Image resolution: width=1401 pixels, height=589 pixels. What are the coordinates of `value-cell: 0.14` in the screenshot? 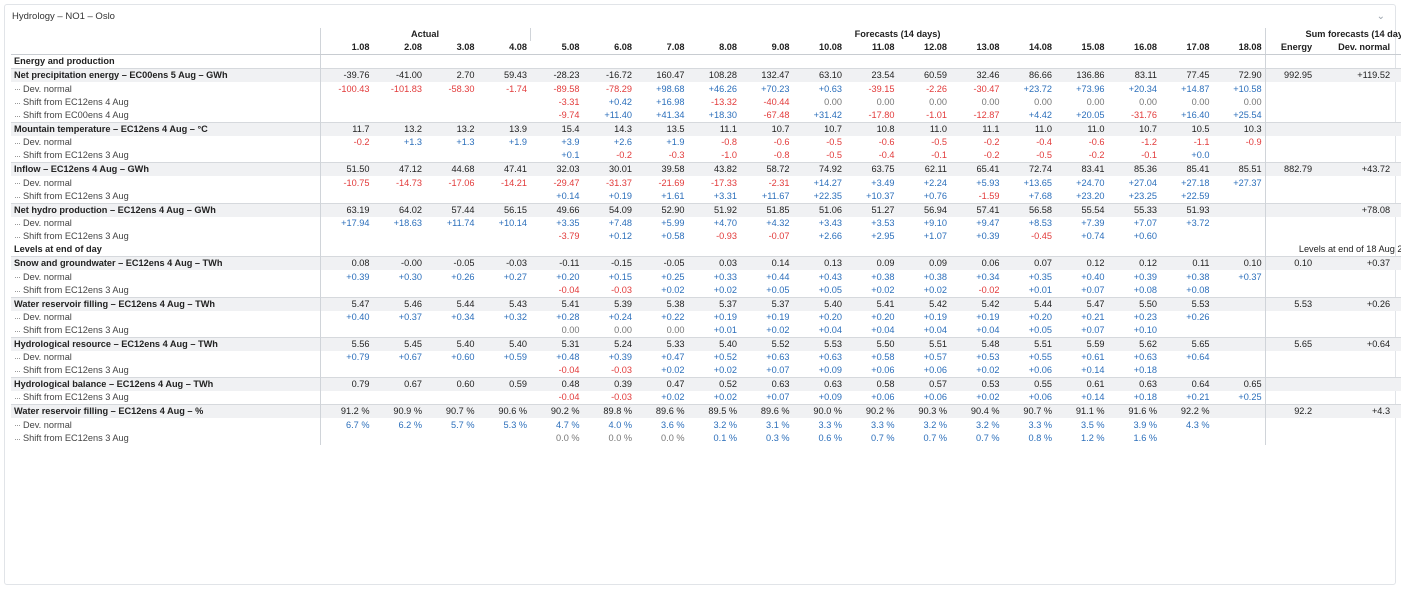 It's located at (766, 263).